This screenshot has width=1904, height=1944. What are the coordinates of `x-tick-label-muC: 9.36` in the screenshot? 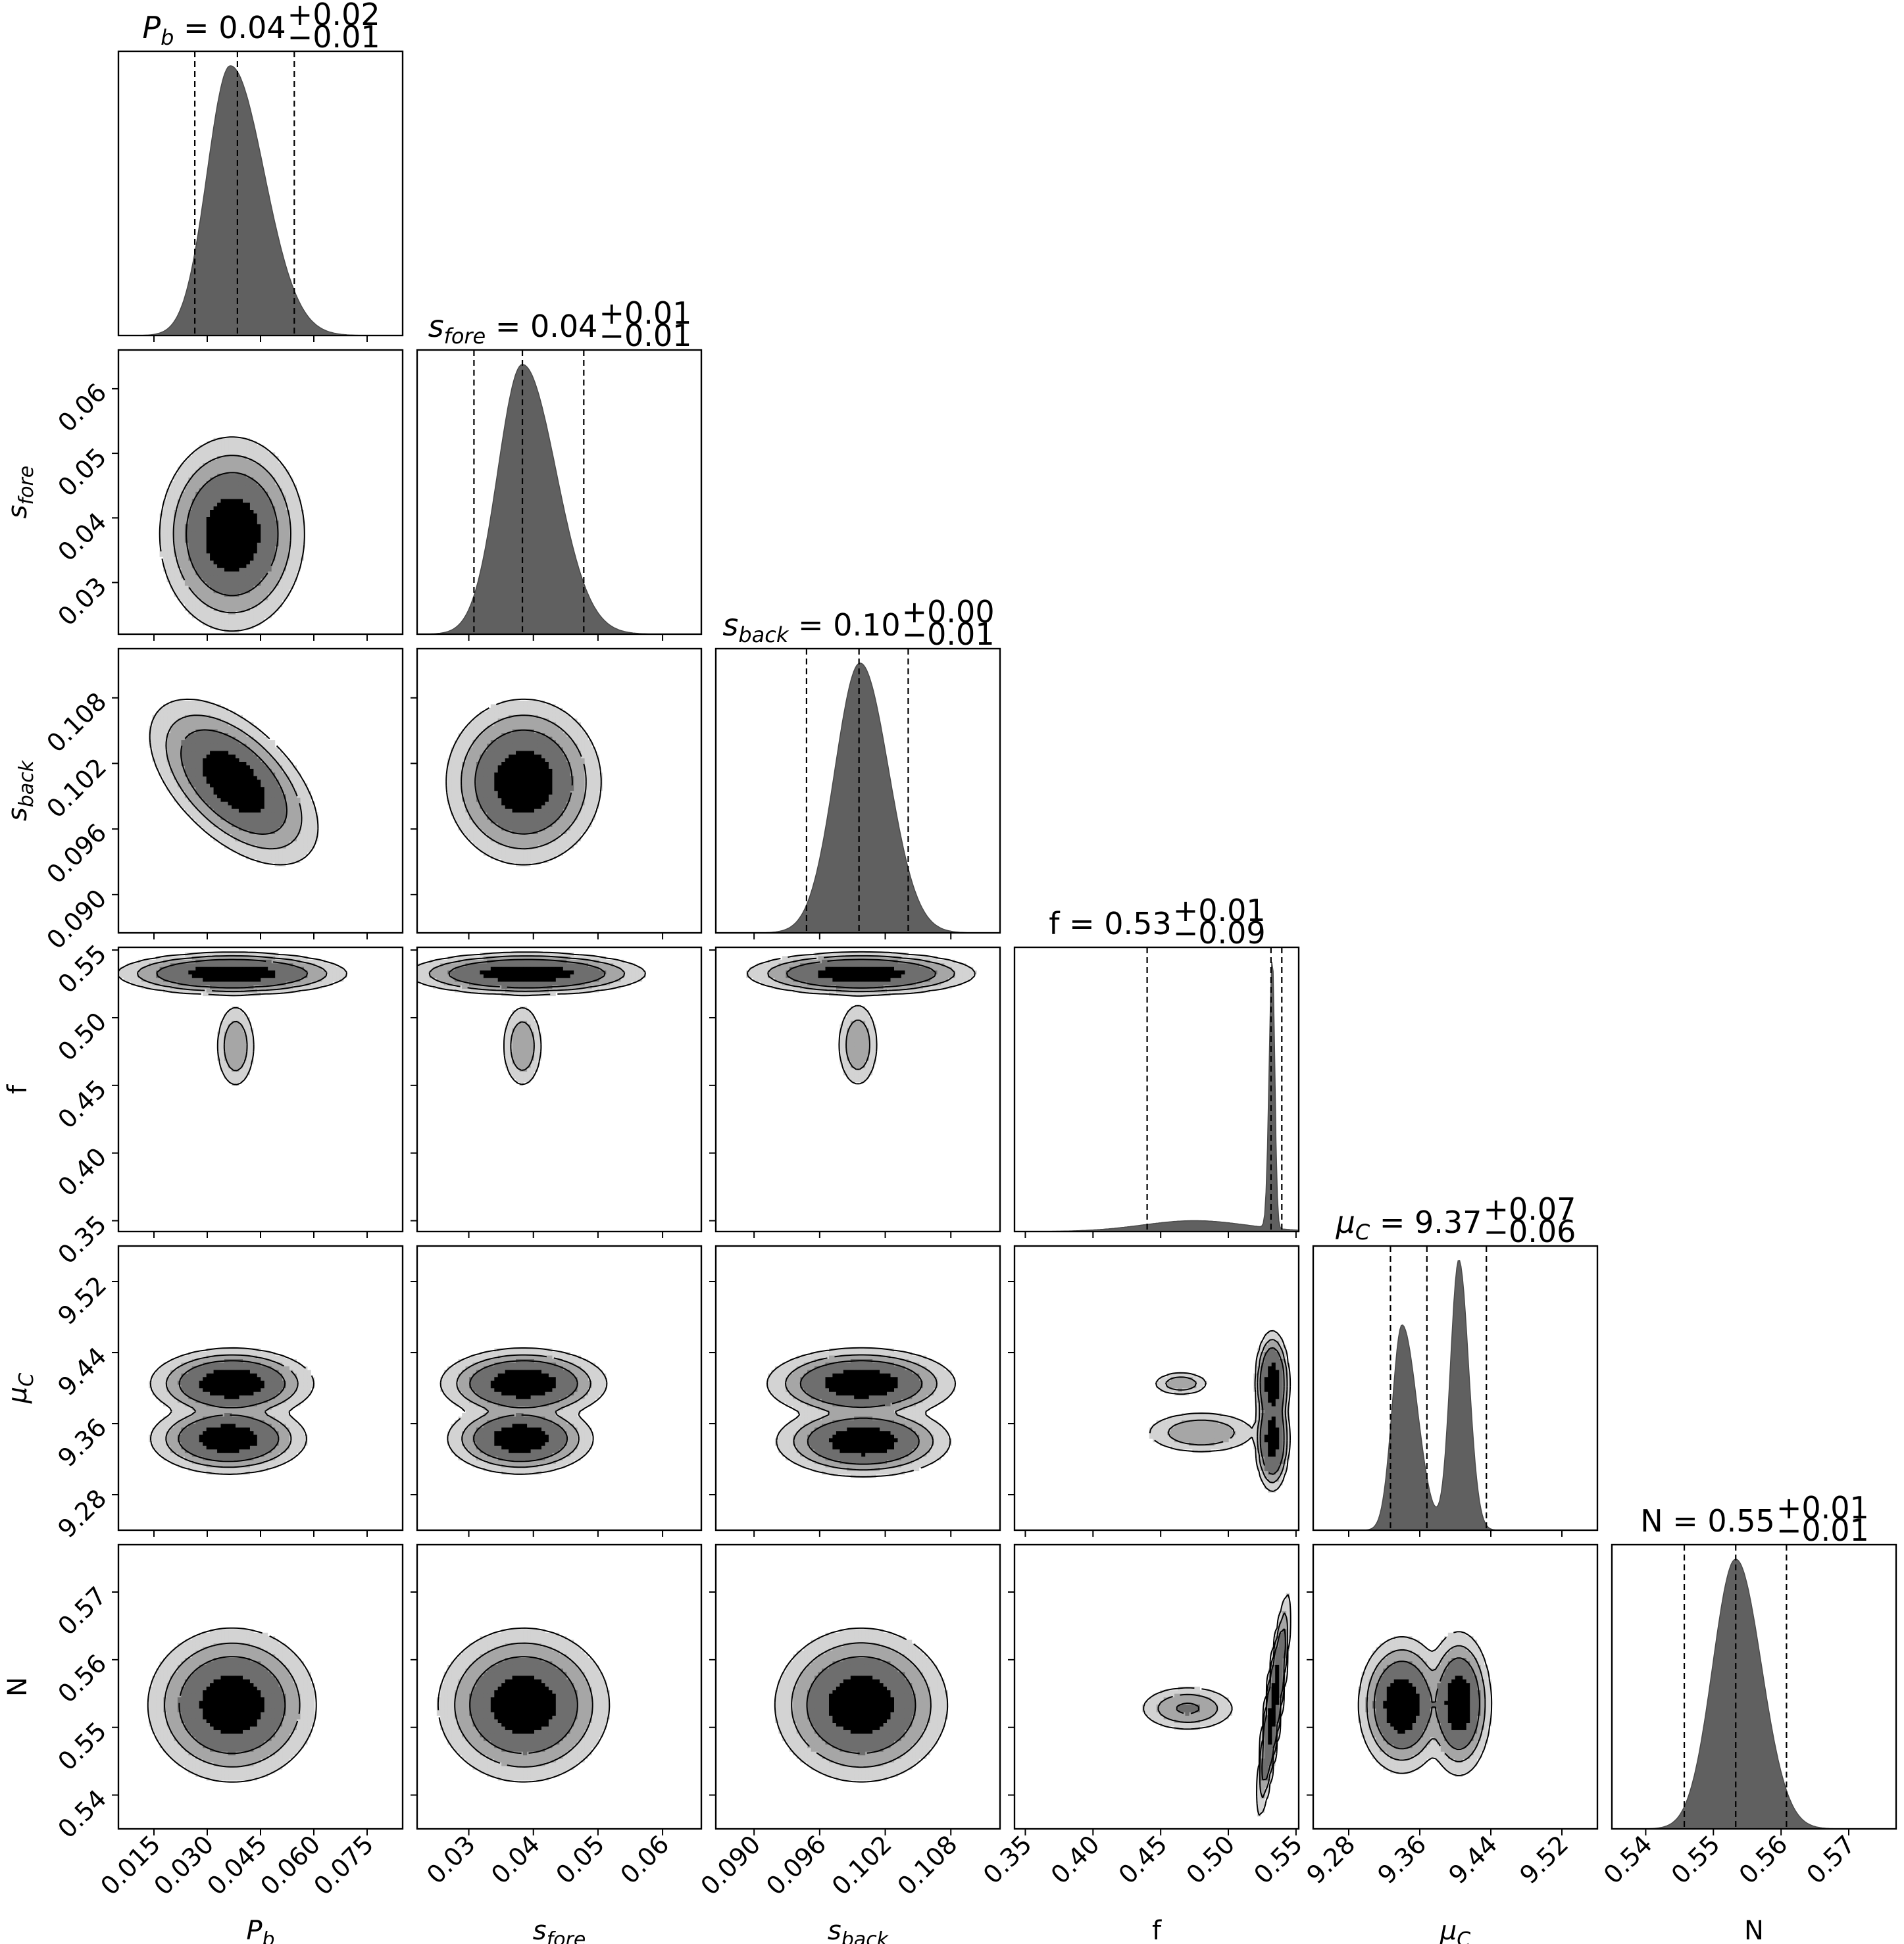 It's located at (1402, 1859).